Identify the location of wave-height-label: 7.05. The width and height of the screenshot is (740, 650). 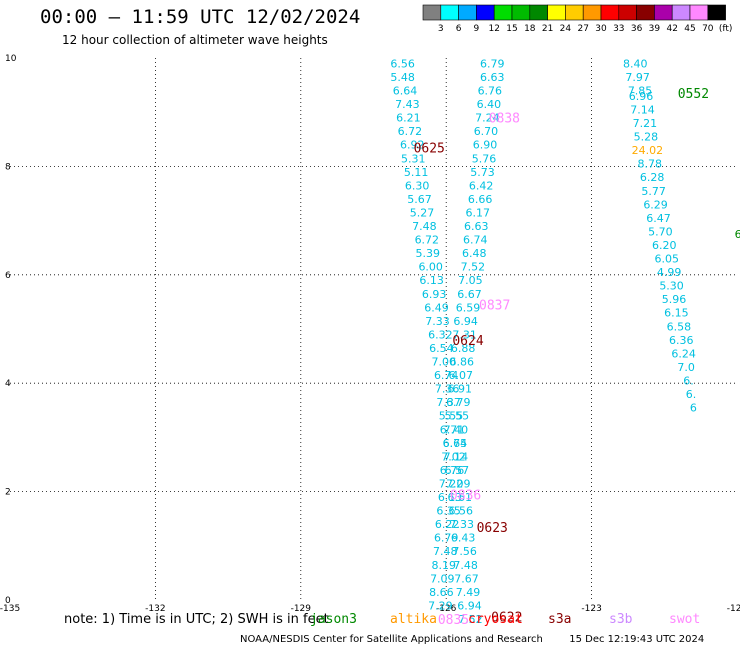
(470, 280).